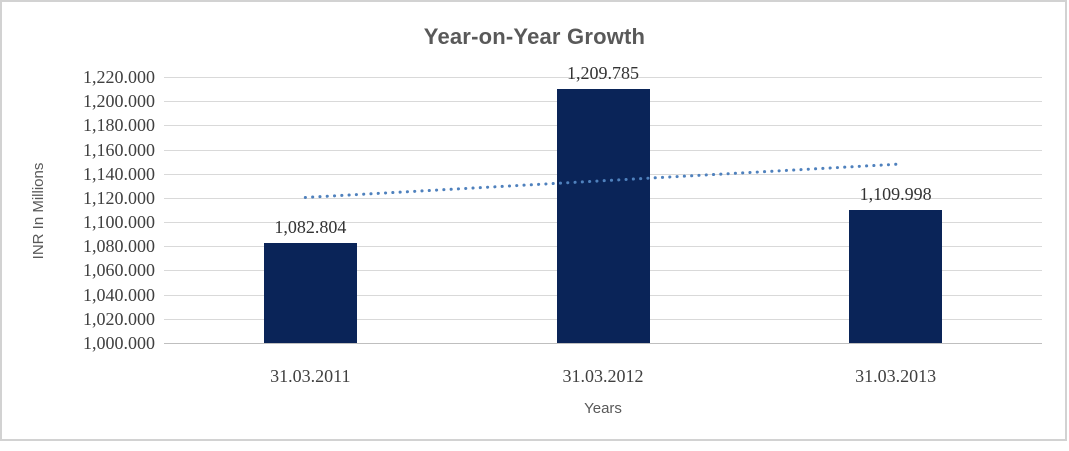  I want to click on gridline, so click(603, 77).